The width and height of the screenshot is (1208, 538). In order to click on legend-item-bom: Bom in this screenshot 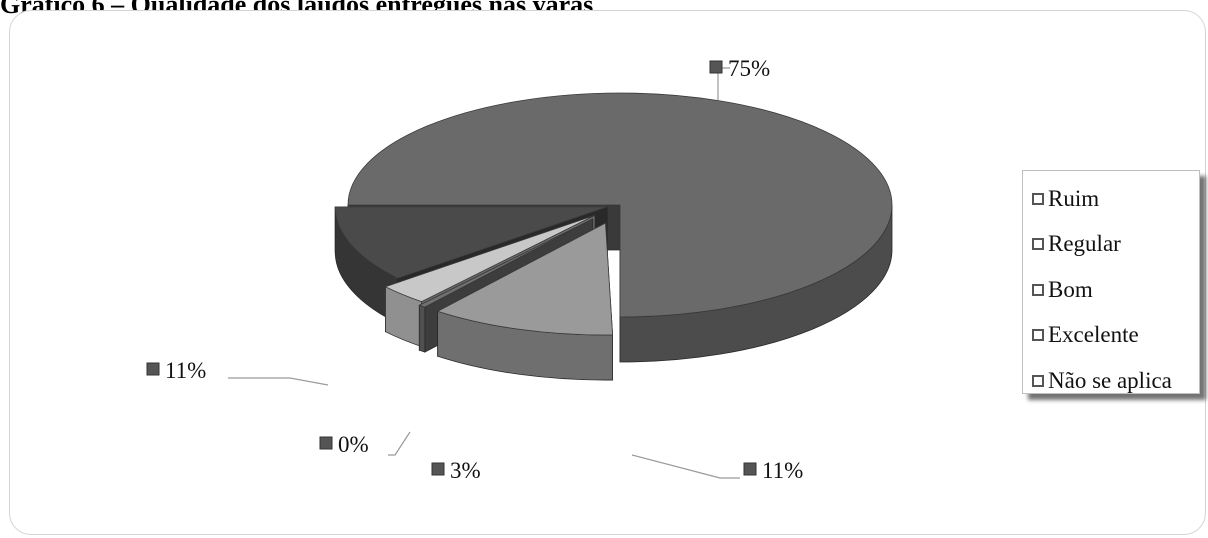, I will do `click(1111, 290)`.